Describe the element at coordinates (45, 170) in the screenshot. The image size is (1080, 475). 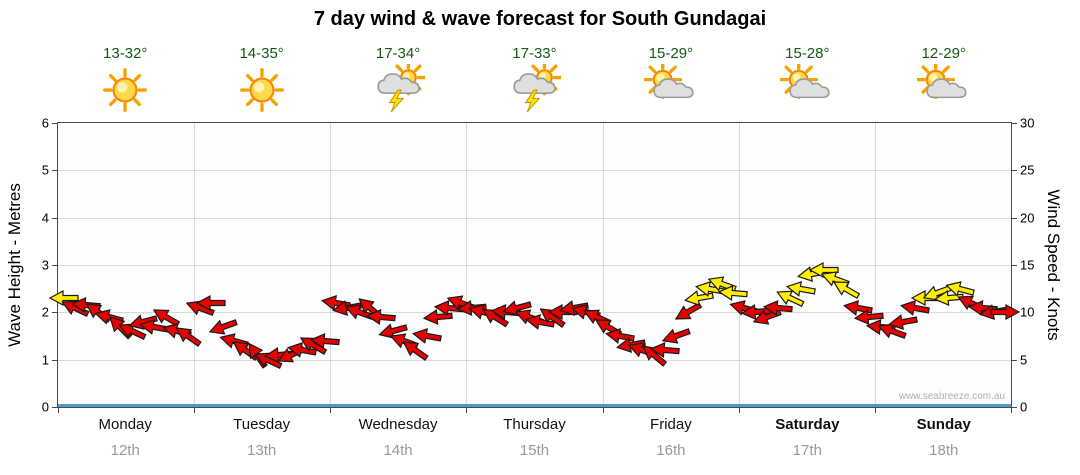
I see `left-axis-tick-label: 5` at that location.